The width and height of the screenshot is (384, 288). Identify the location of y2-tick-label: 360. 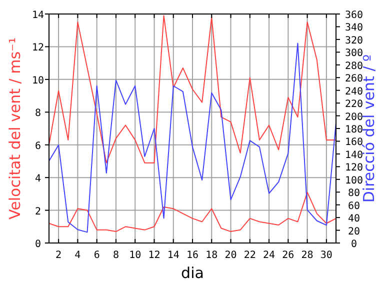
(354, 15).